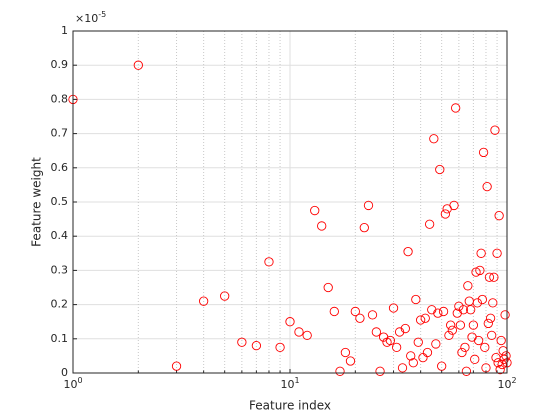 The width and height of the screenshot is (560, 420). What do you see at coordinates (86, 18) in the screenshot?
I see `exponent-base: ×10` at bounding box center [86, 18].